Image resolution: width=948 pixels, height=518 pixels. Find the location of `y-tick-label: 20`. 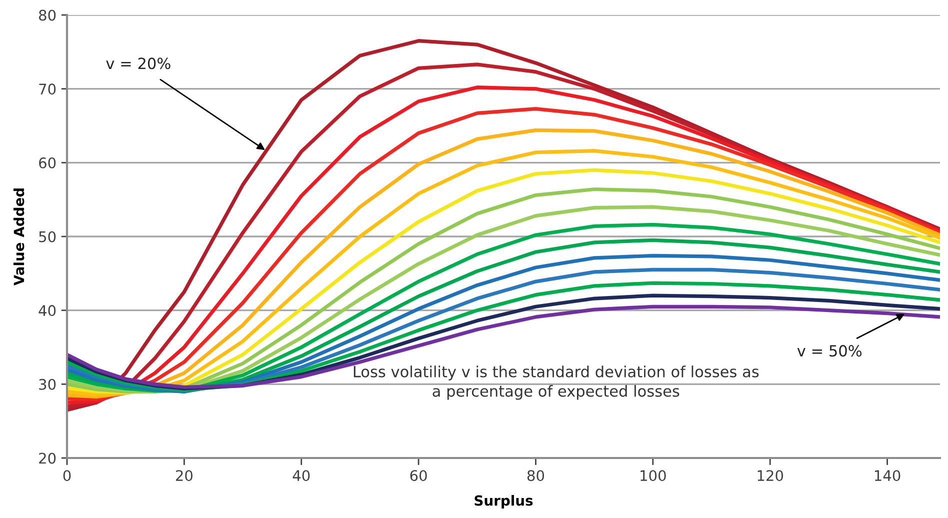

y-tick-label: 20 is located at coordinates (47, 458).